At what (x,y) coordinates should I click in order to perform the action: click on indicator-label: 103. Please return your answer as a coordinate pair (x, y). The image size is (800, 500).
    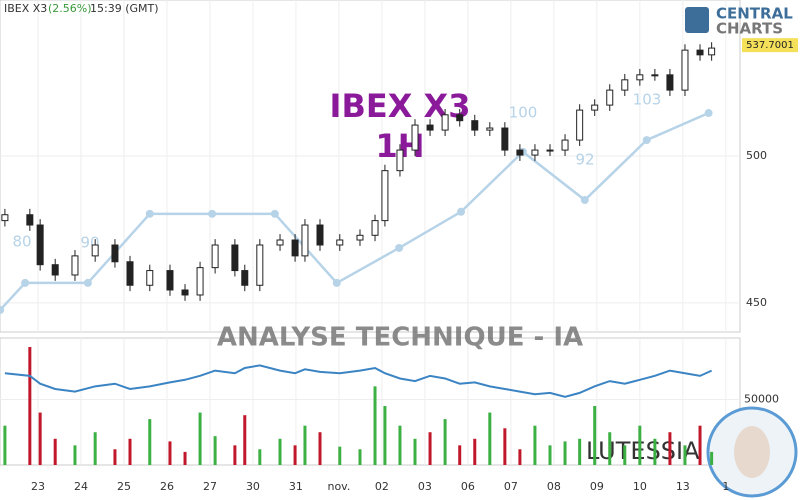
    Looking at the image, I should click on (647, 100).